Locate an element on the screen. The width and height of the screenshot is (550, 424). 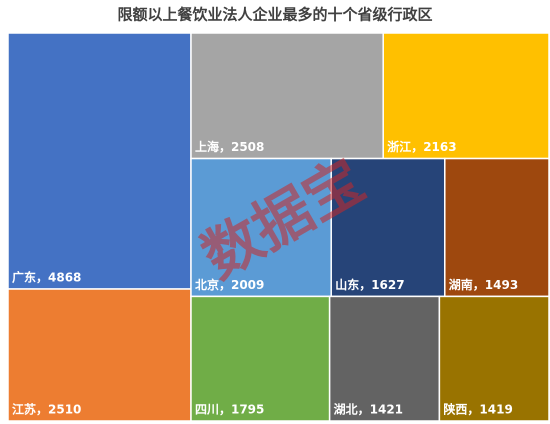
cell-label: 陕西，1419 is located at coordinates (477, 409).